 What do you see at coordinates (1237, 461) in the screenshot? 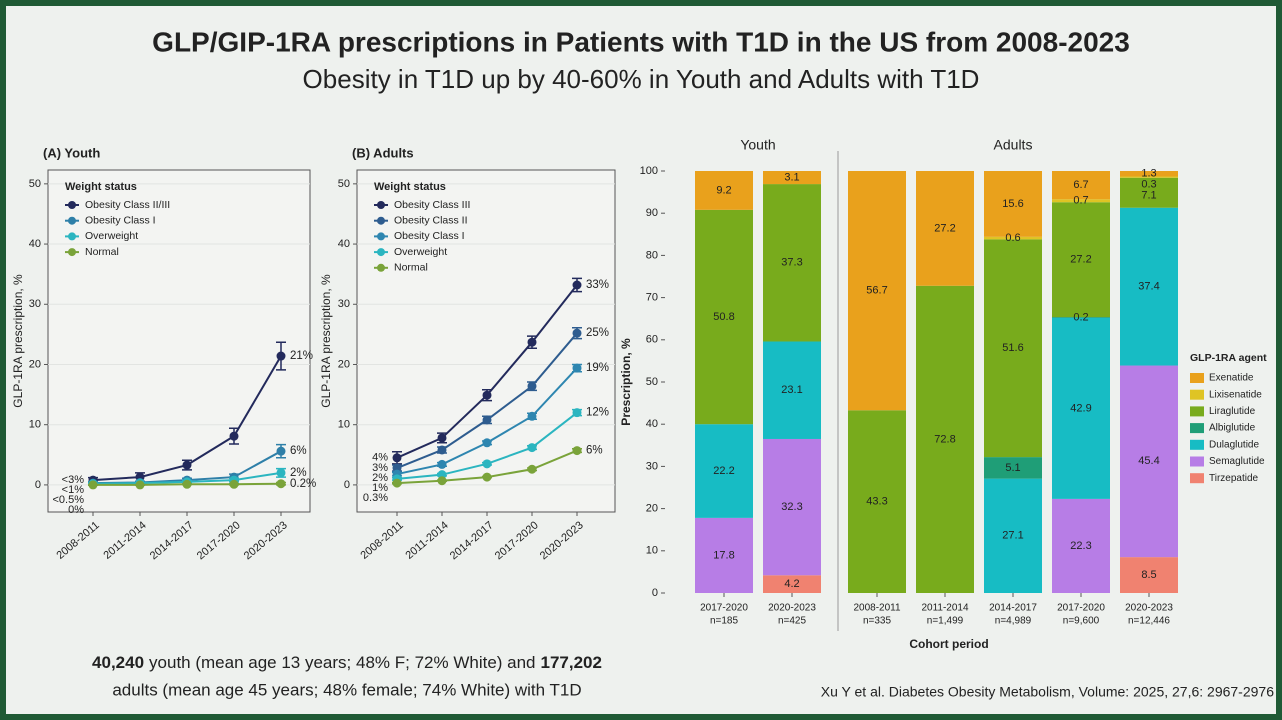
I see `legend-label: Semaglutide` at bounding box center [1237, 461].